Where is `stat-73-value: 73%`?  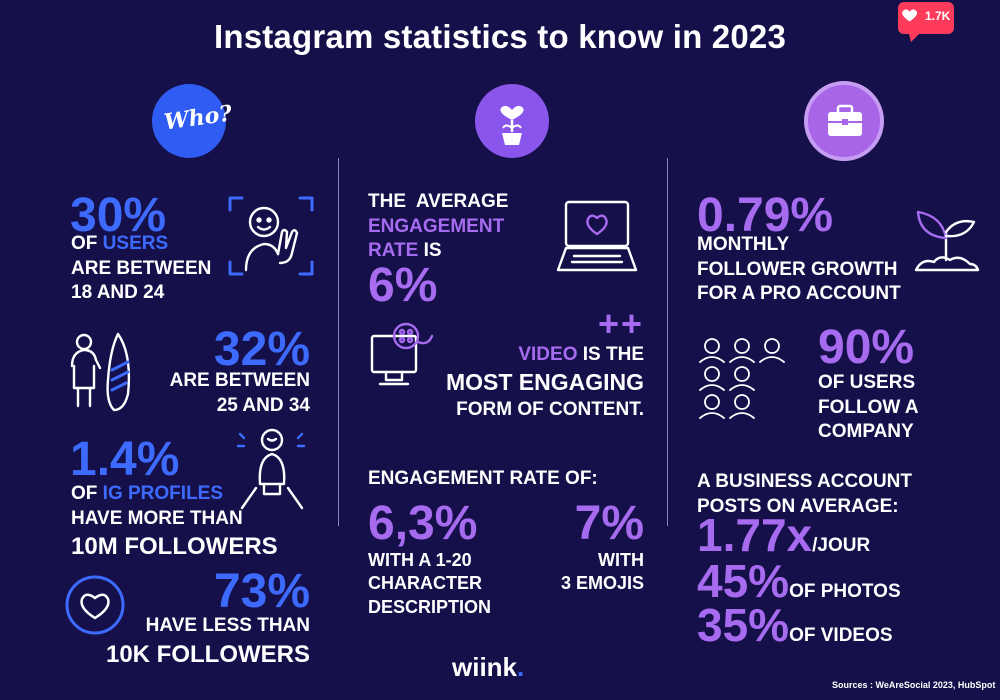 stat-73-value: 73% is located at coordinates (261, 591).